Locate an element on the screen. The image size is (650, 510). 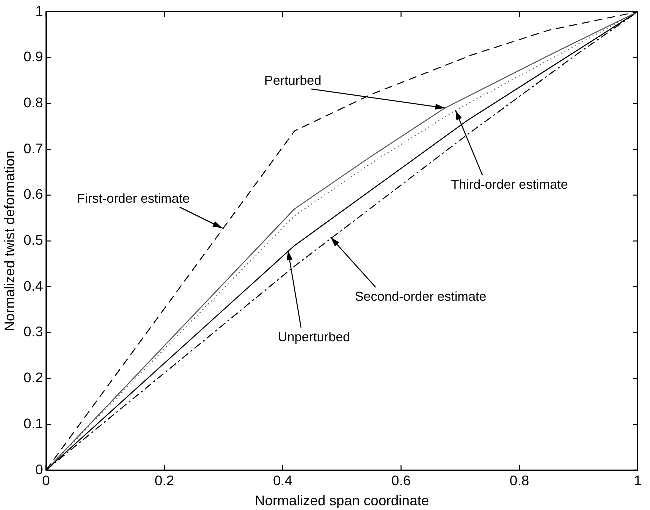
annotation: Third-order estimate is located at coordinates (509, 184).